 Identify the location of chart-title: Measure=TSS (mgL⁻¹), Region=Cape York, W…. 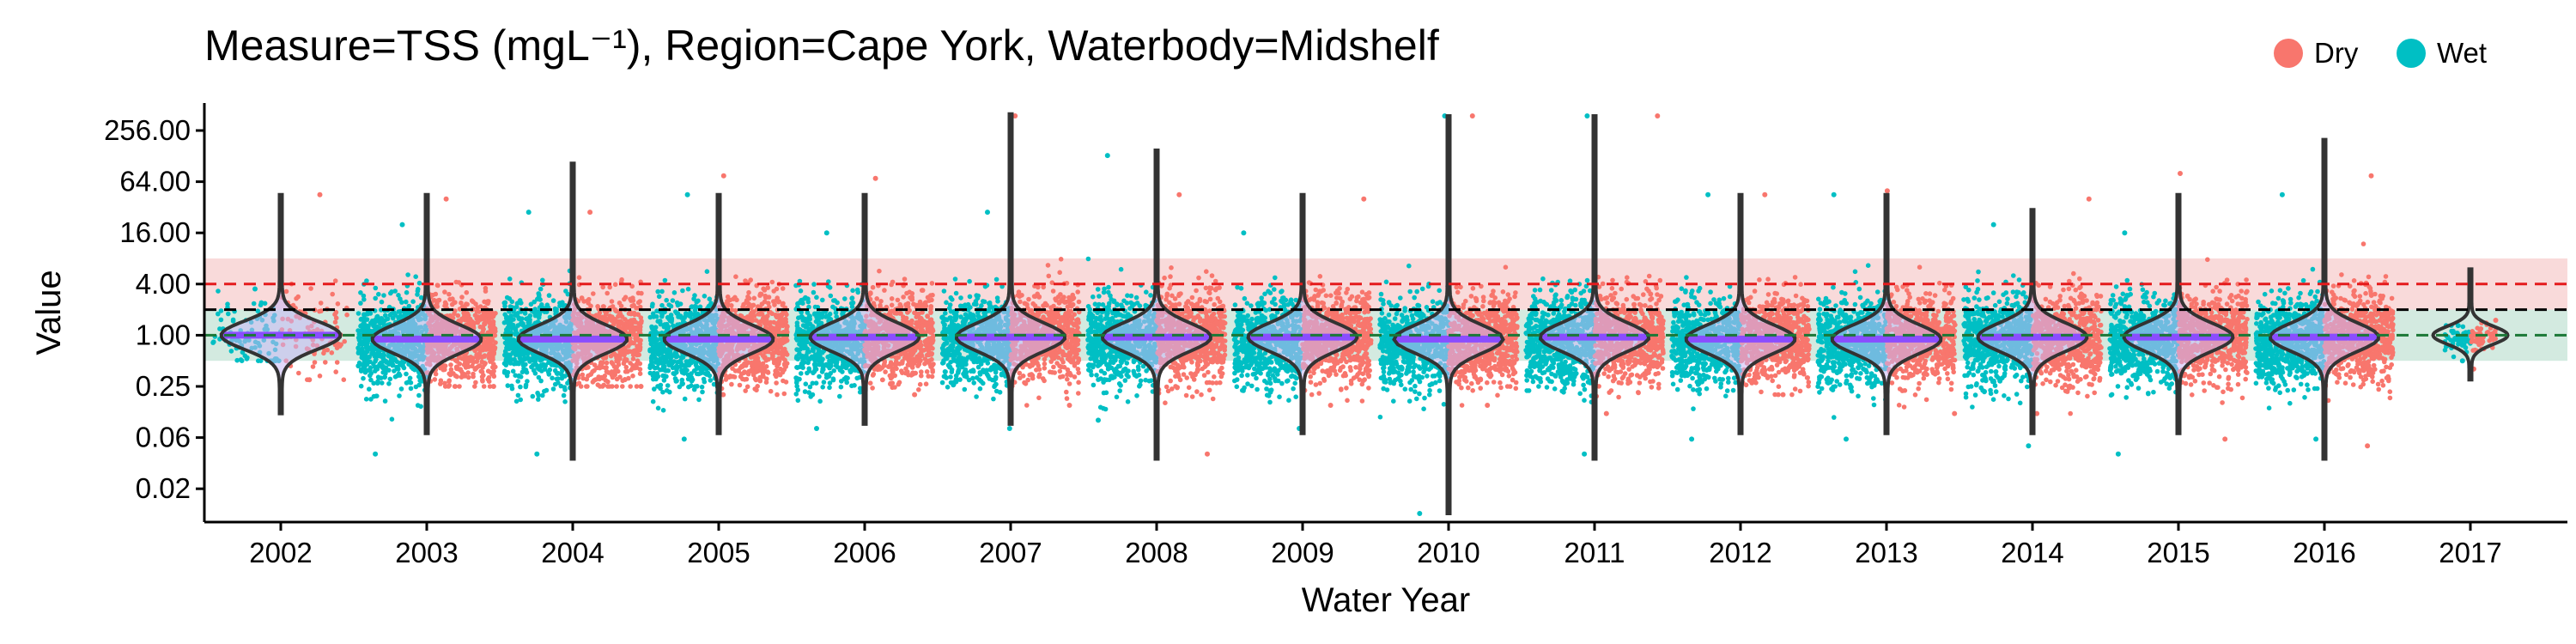
(821, 45).